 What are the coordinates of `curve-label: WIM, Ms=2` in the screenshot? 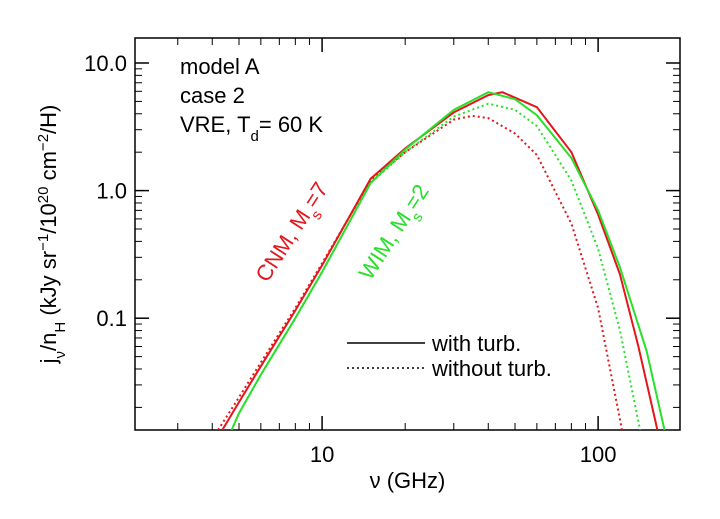 It's located at (397, 234).